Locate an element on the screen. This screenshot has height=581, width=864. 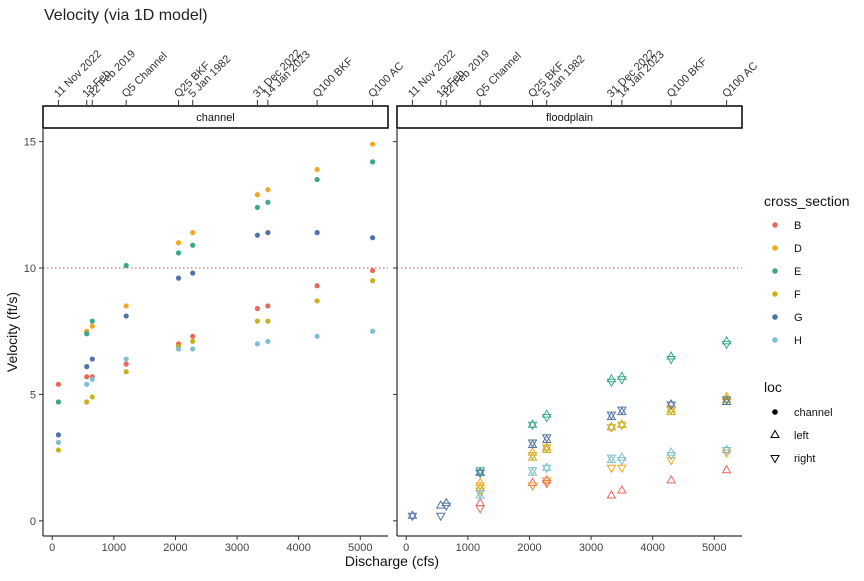
points-floodplain is located at coordinates (569, 428).